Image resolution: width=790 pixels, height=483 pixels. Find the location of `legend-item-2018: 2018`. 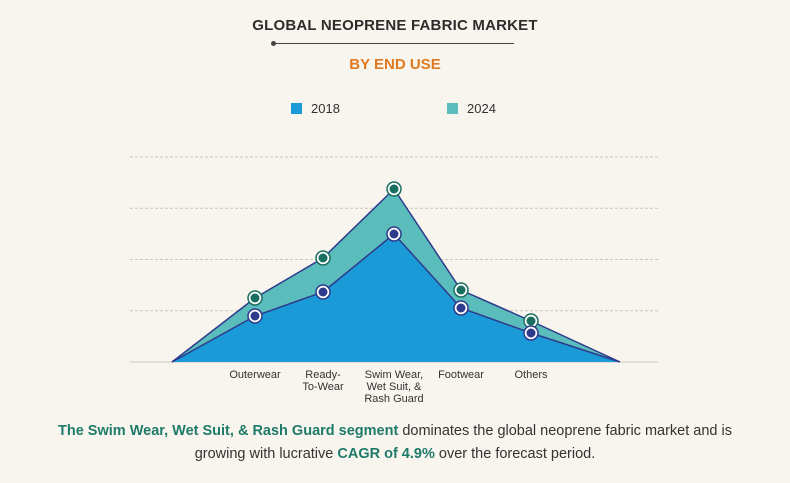

legend-item-2018: 2018 is located at coordinates (315, 108).